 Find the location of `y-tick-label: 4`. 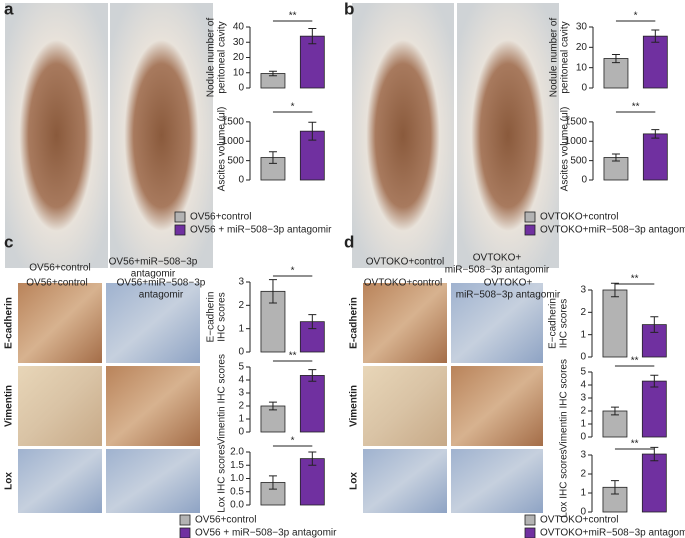

y-tick-label: 4 is located at coordinates (241, 380).